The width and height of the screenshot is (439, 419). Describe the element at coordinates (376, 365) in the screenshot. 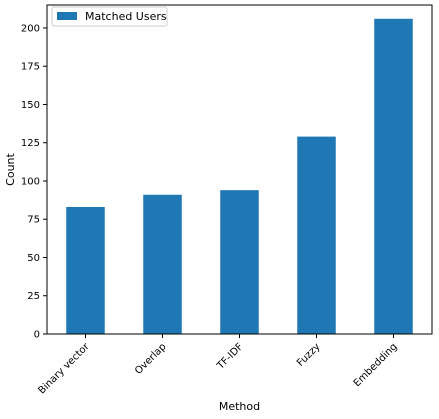

I see `x-tick-label: Embedding` at that location.